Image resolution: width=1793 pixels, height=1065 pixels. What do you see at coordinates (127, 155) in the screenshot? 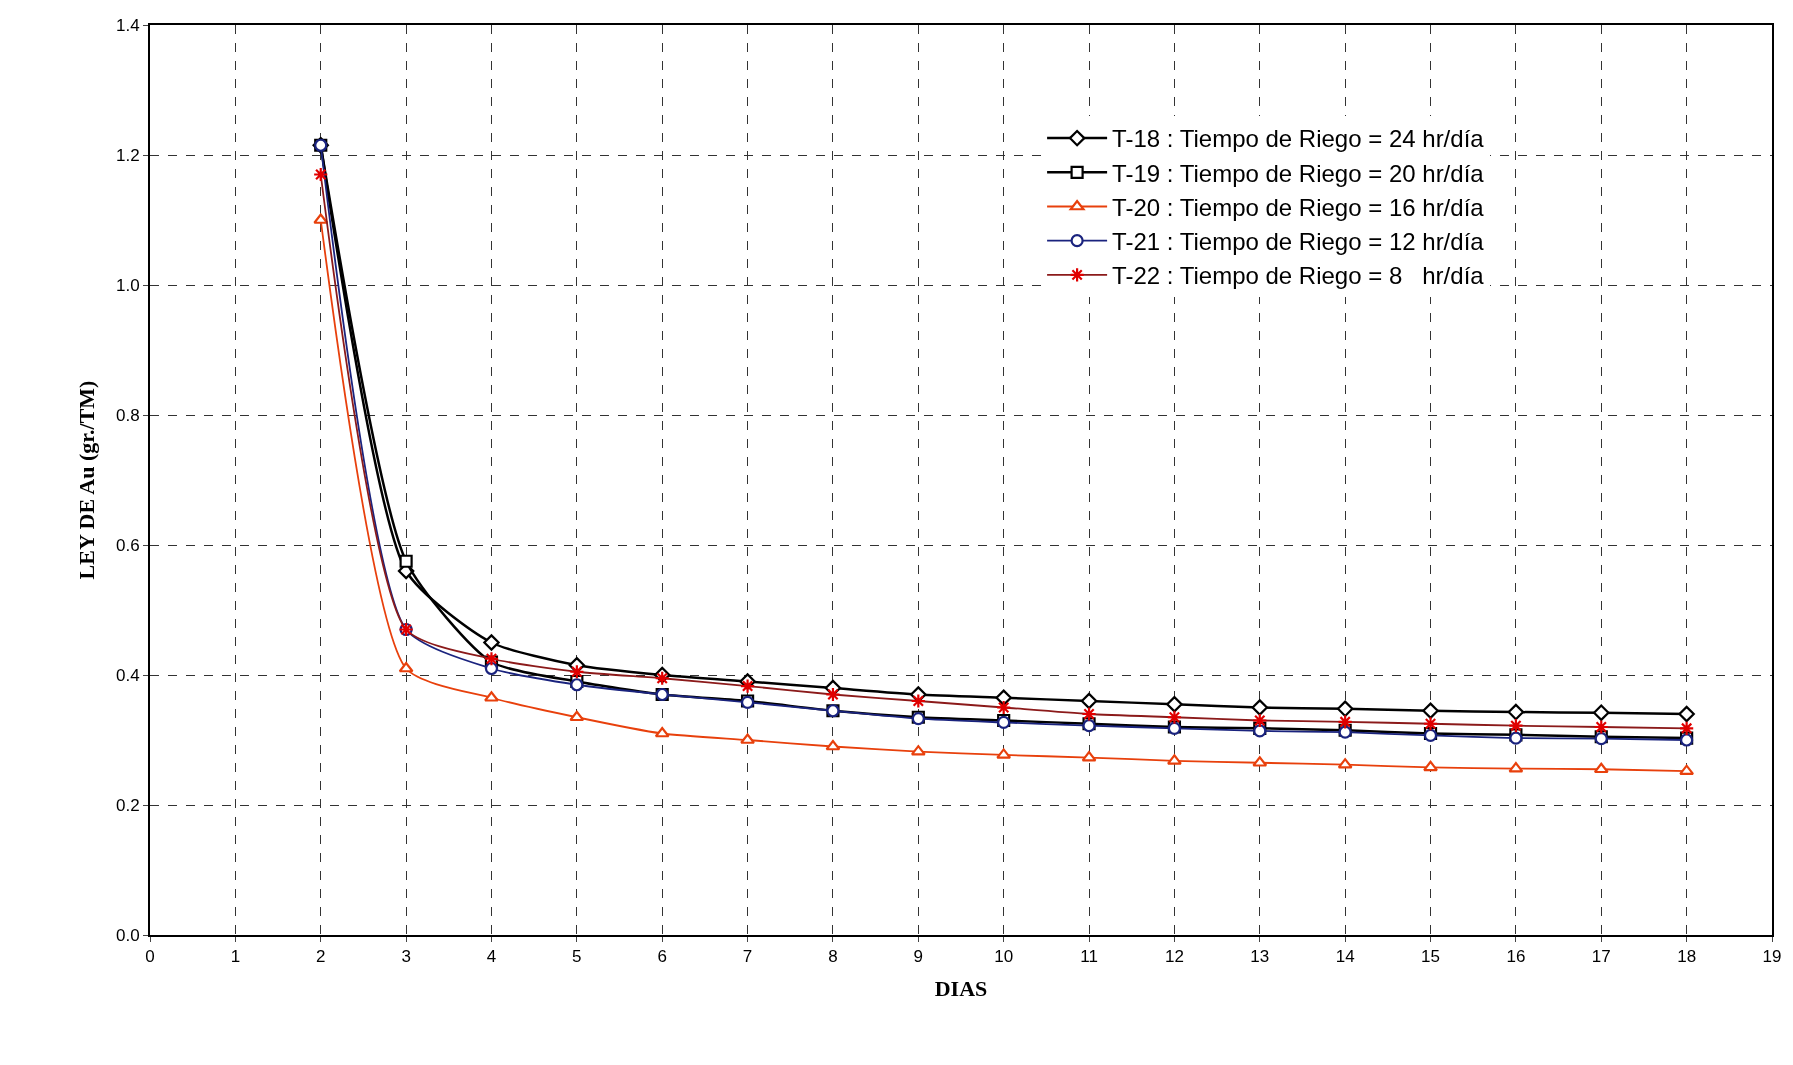
I see `y-tick-label: 1.2` at bounding box center [127, 155].